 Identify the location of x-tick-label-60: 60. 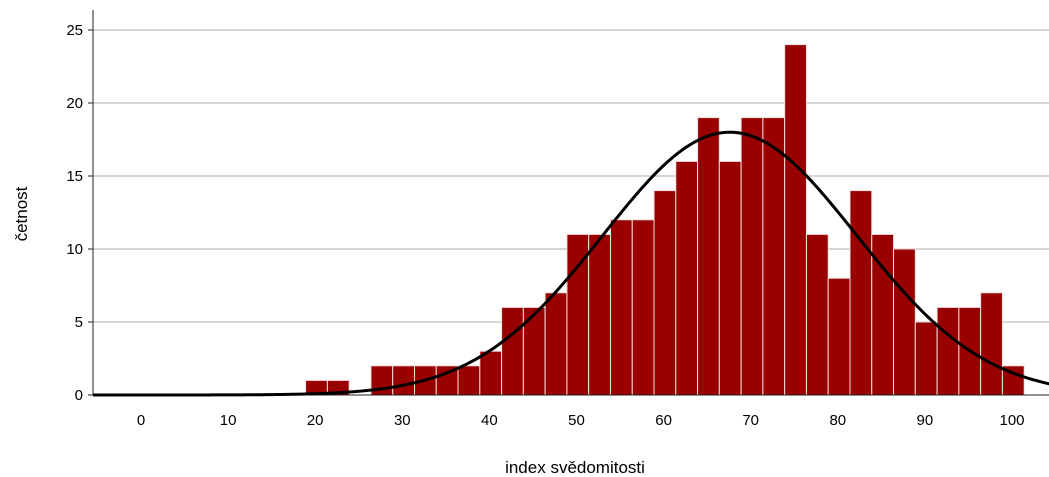
(663, 420).